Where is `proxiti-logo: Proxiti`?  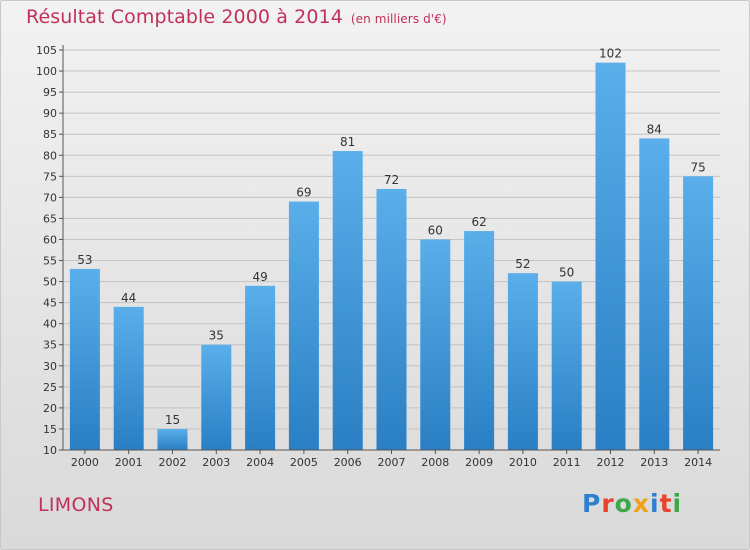
proxiti-logo: Proxiti is located at coordinates (632, 503).